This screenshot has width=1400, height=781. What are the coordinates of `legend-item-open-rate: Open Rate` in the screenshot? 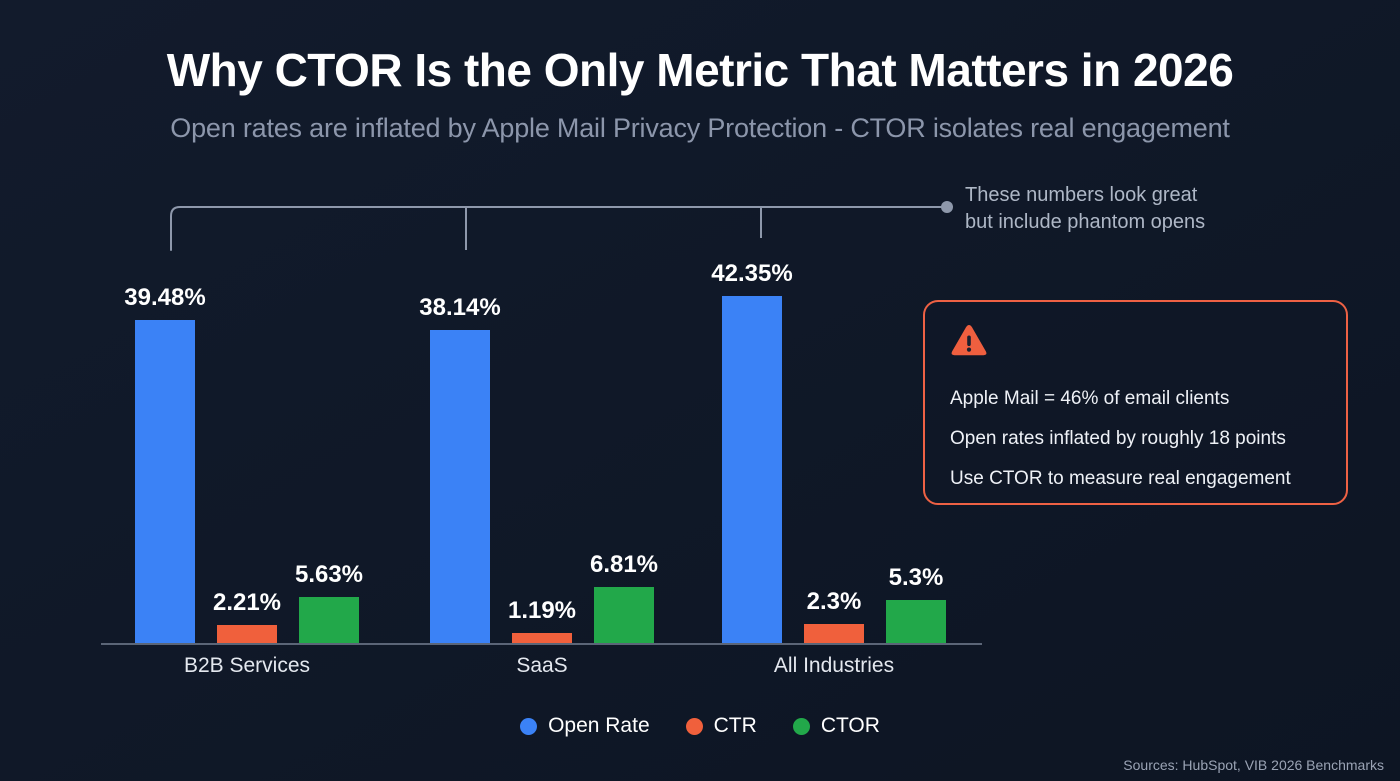 It's located at (585, 726).